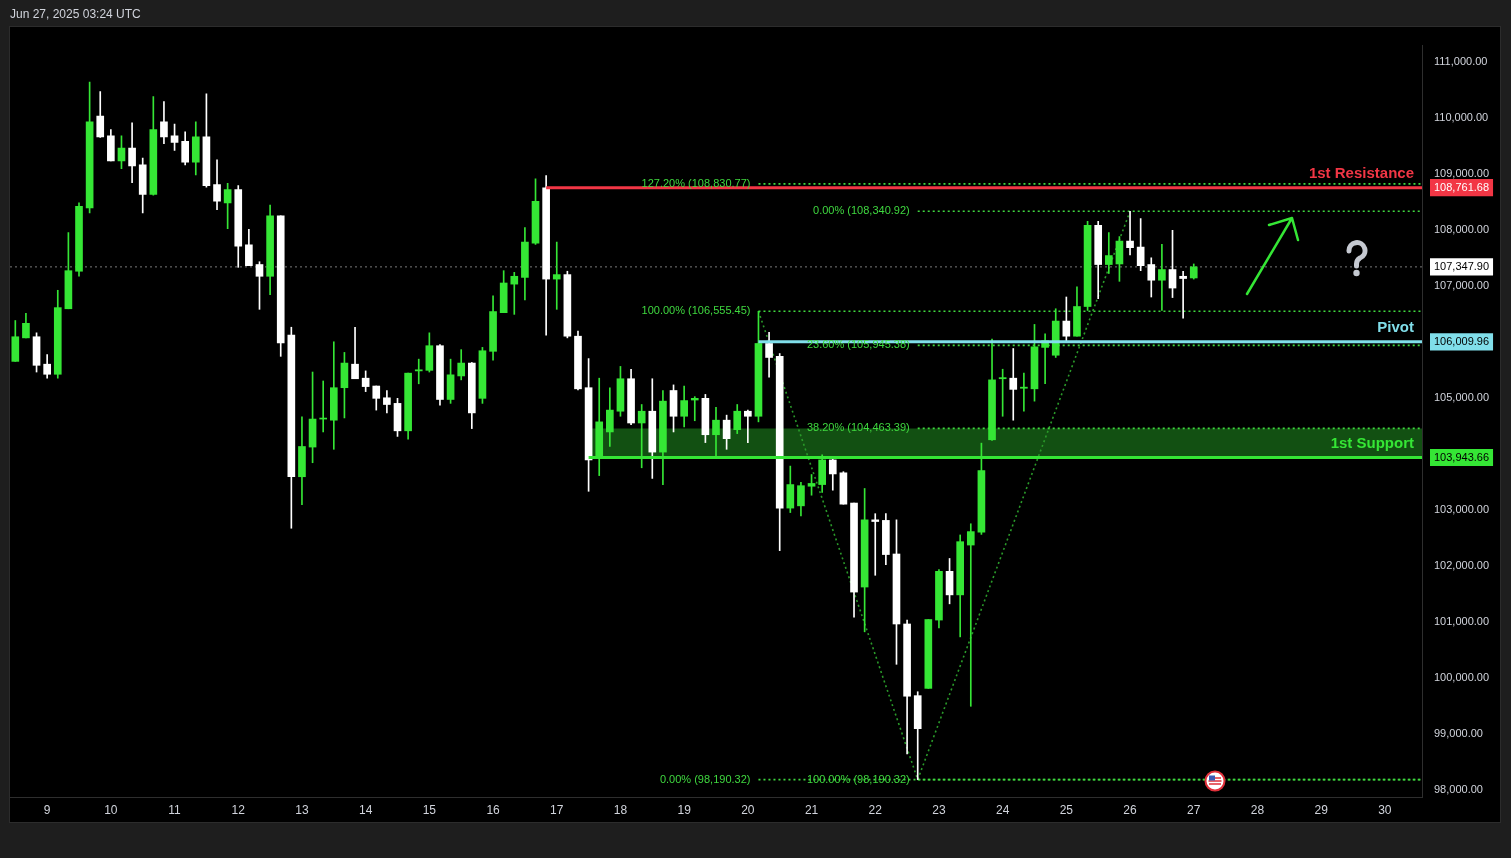  Describe the element at coordinates (1257, 809) in the screenshot. I see `x-tick-label: 28` at that location.